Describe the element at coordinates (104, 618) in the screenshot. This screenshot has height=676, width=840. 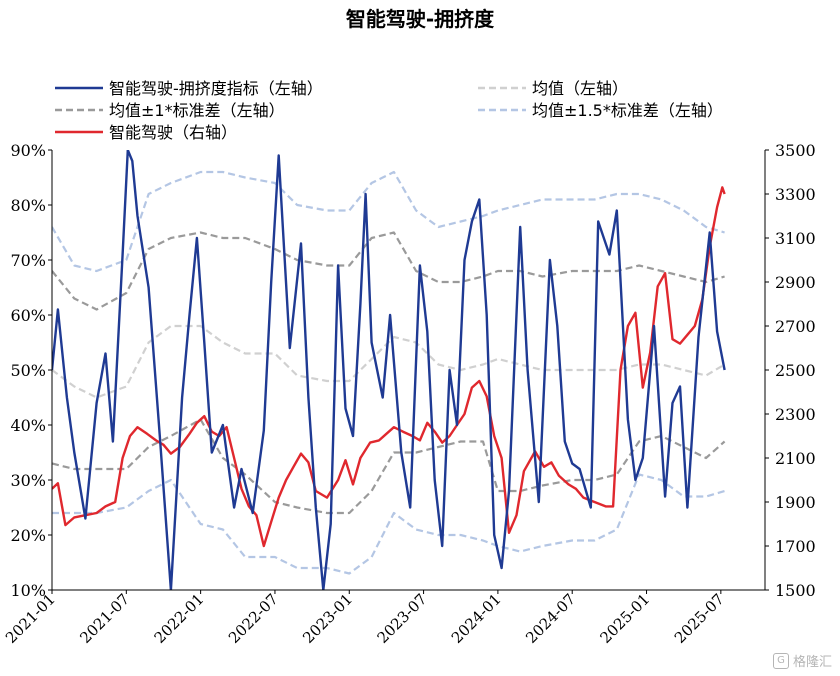
I see `x-tick-label: 2021-07` at that location.